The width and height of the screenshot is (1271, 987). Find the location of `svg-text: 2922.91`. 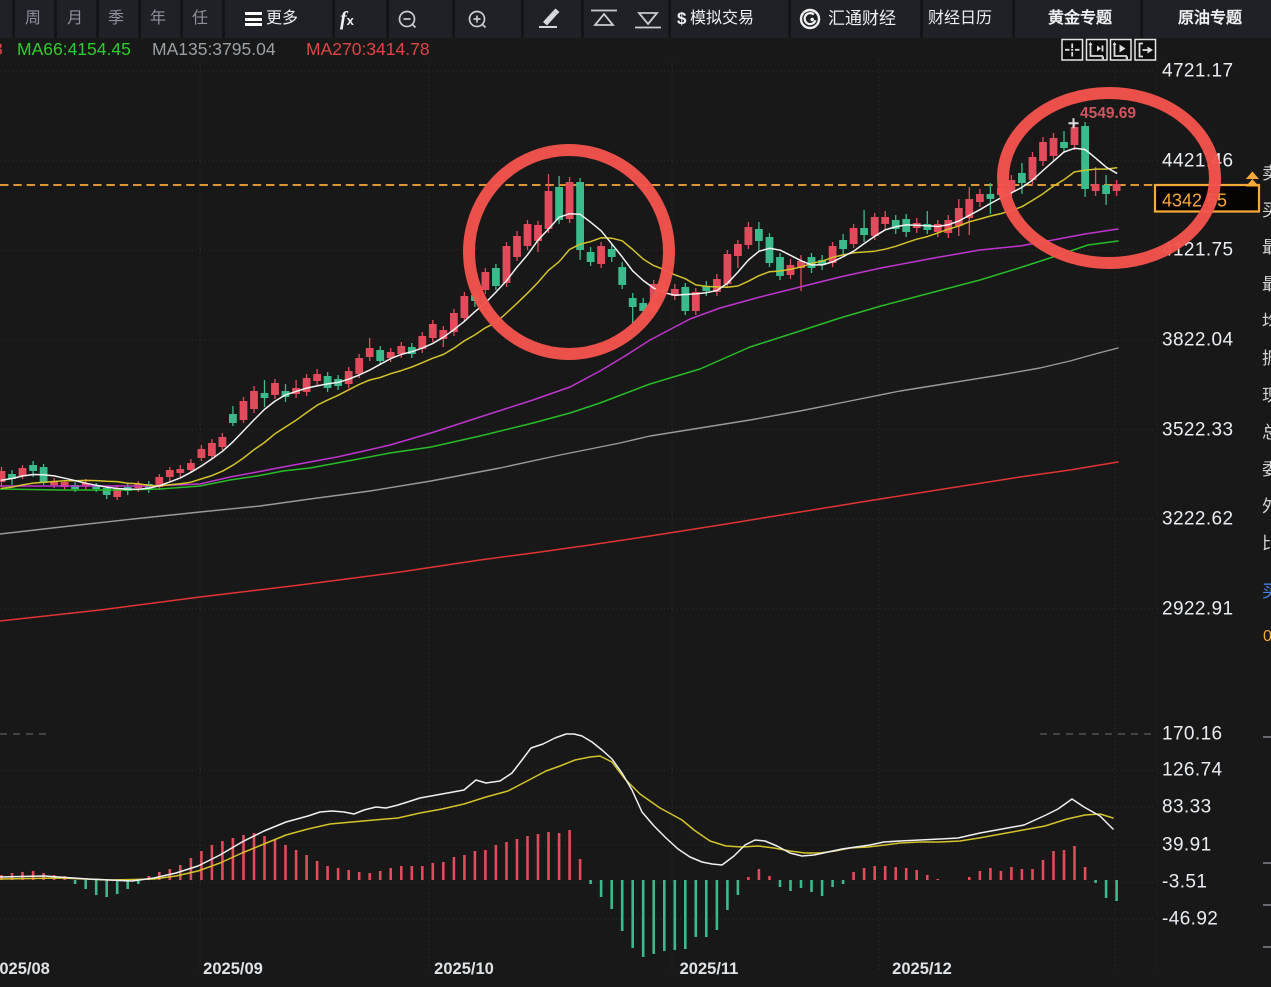

svg-text: 2922.91 is located at coordinates (1197, 609).